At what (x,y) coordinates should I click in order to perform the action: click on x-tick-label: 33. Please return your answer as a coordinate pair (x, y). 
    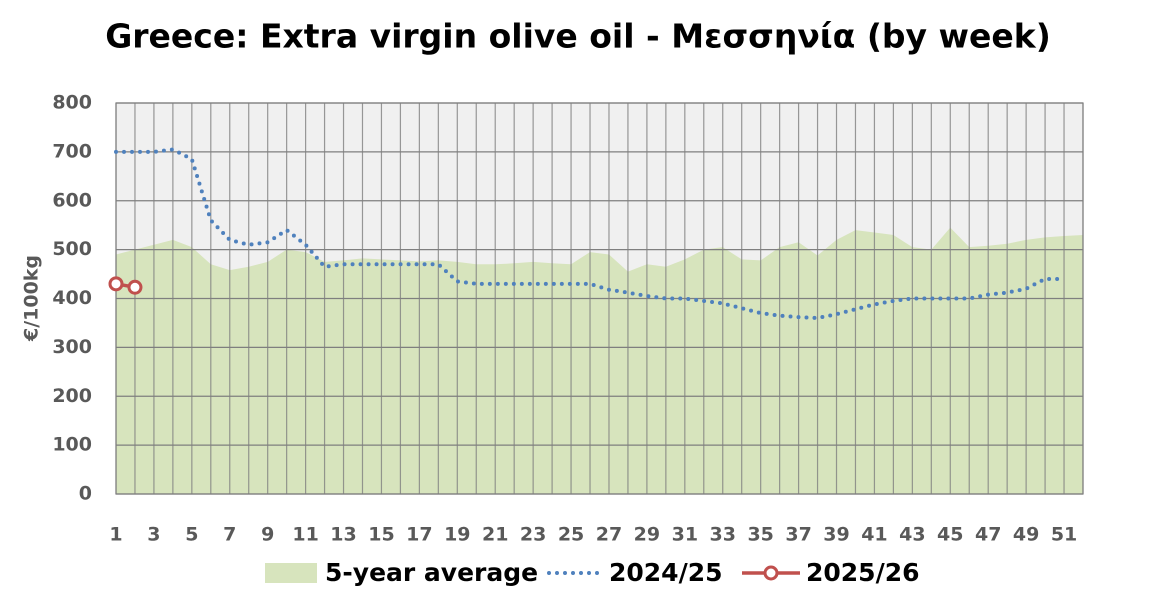
    Looking at the image, I should click on (723, 535).